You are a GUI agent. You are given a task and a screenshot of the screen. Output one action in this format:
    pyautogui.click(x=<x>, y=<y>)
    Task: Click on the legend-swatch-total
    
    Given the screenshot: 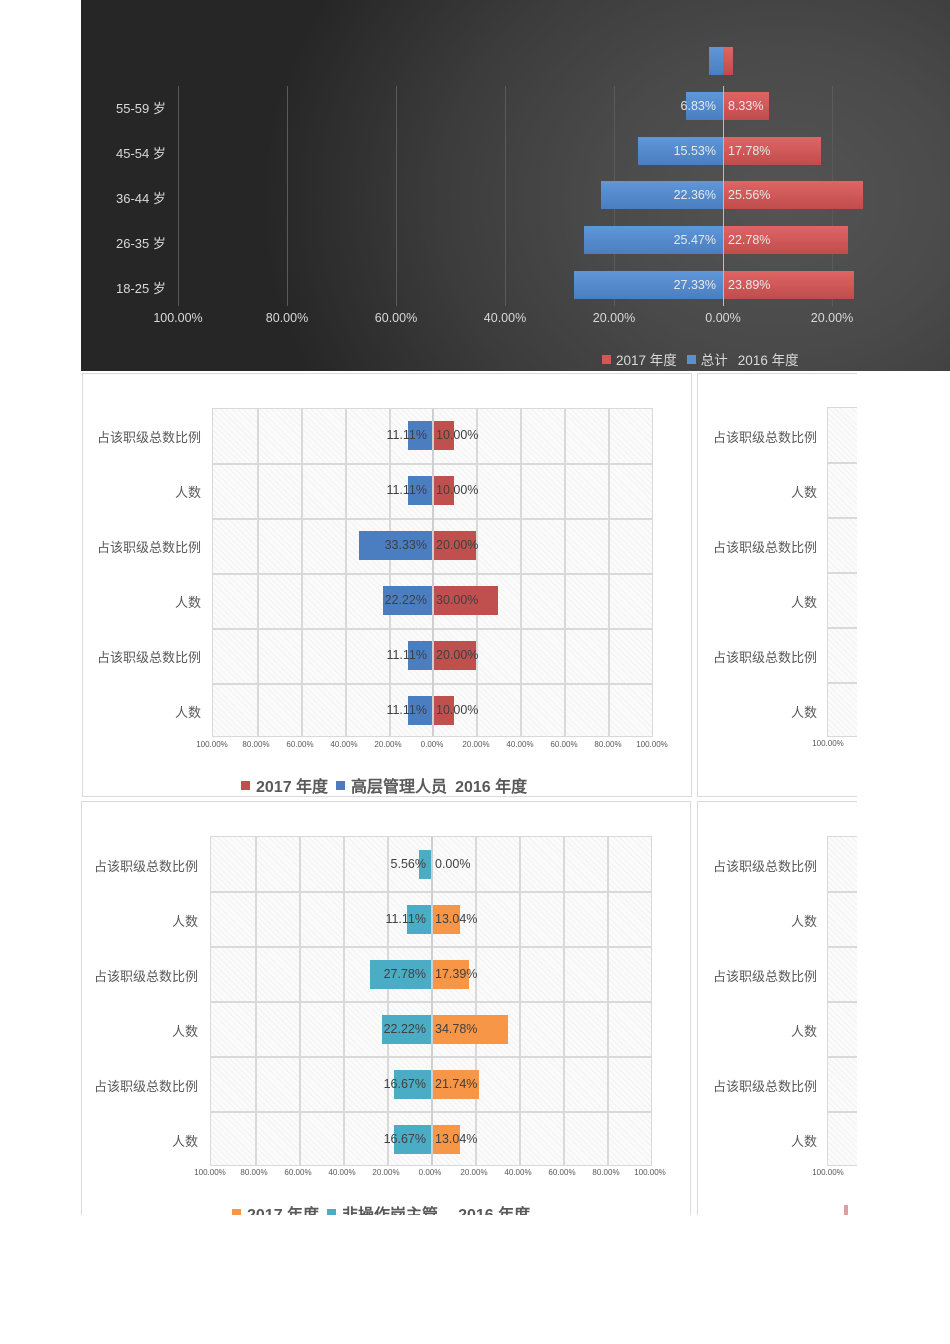 What is the action you would take?
    pyautogui.click(x=691, y=359)
    